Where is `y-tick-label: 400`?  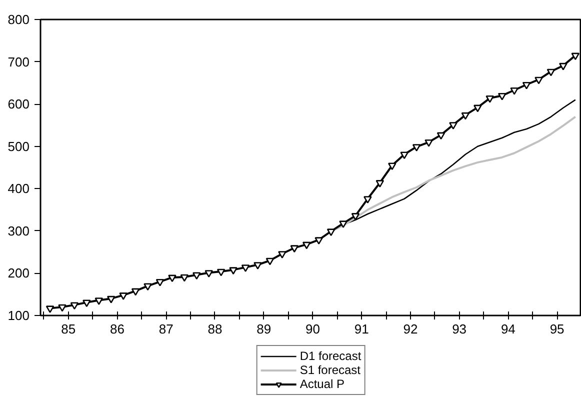 y-tick-label: 400 is located at coordinates (19, 188).